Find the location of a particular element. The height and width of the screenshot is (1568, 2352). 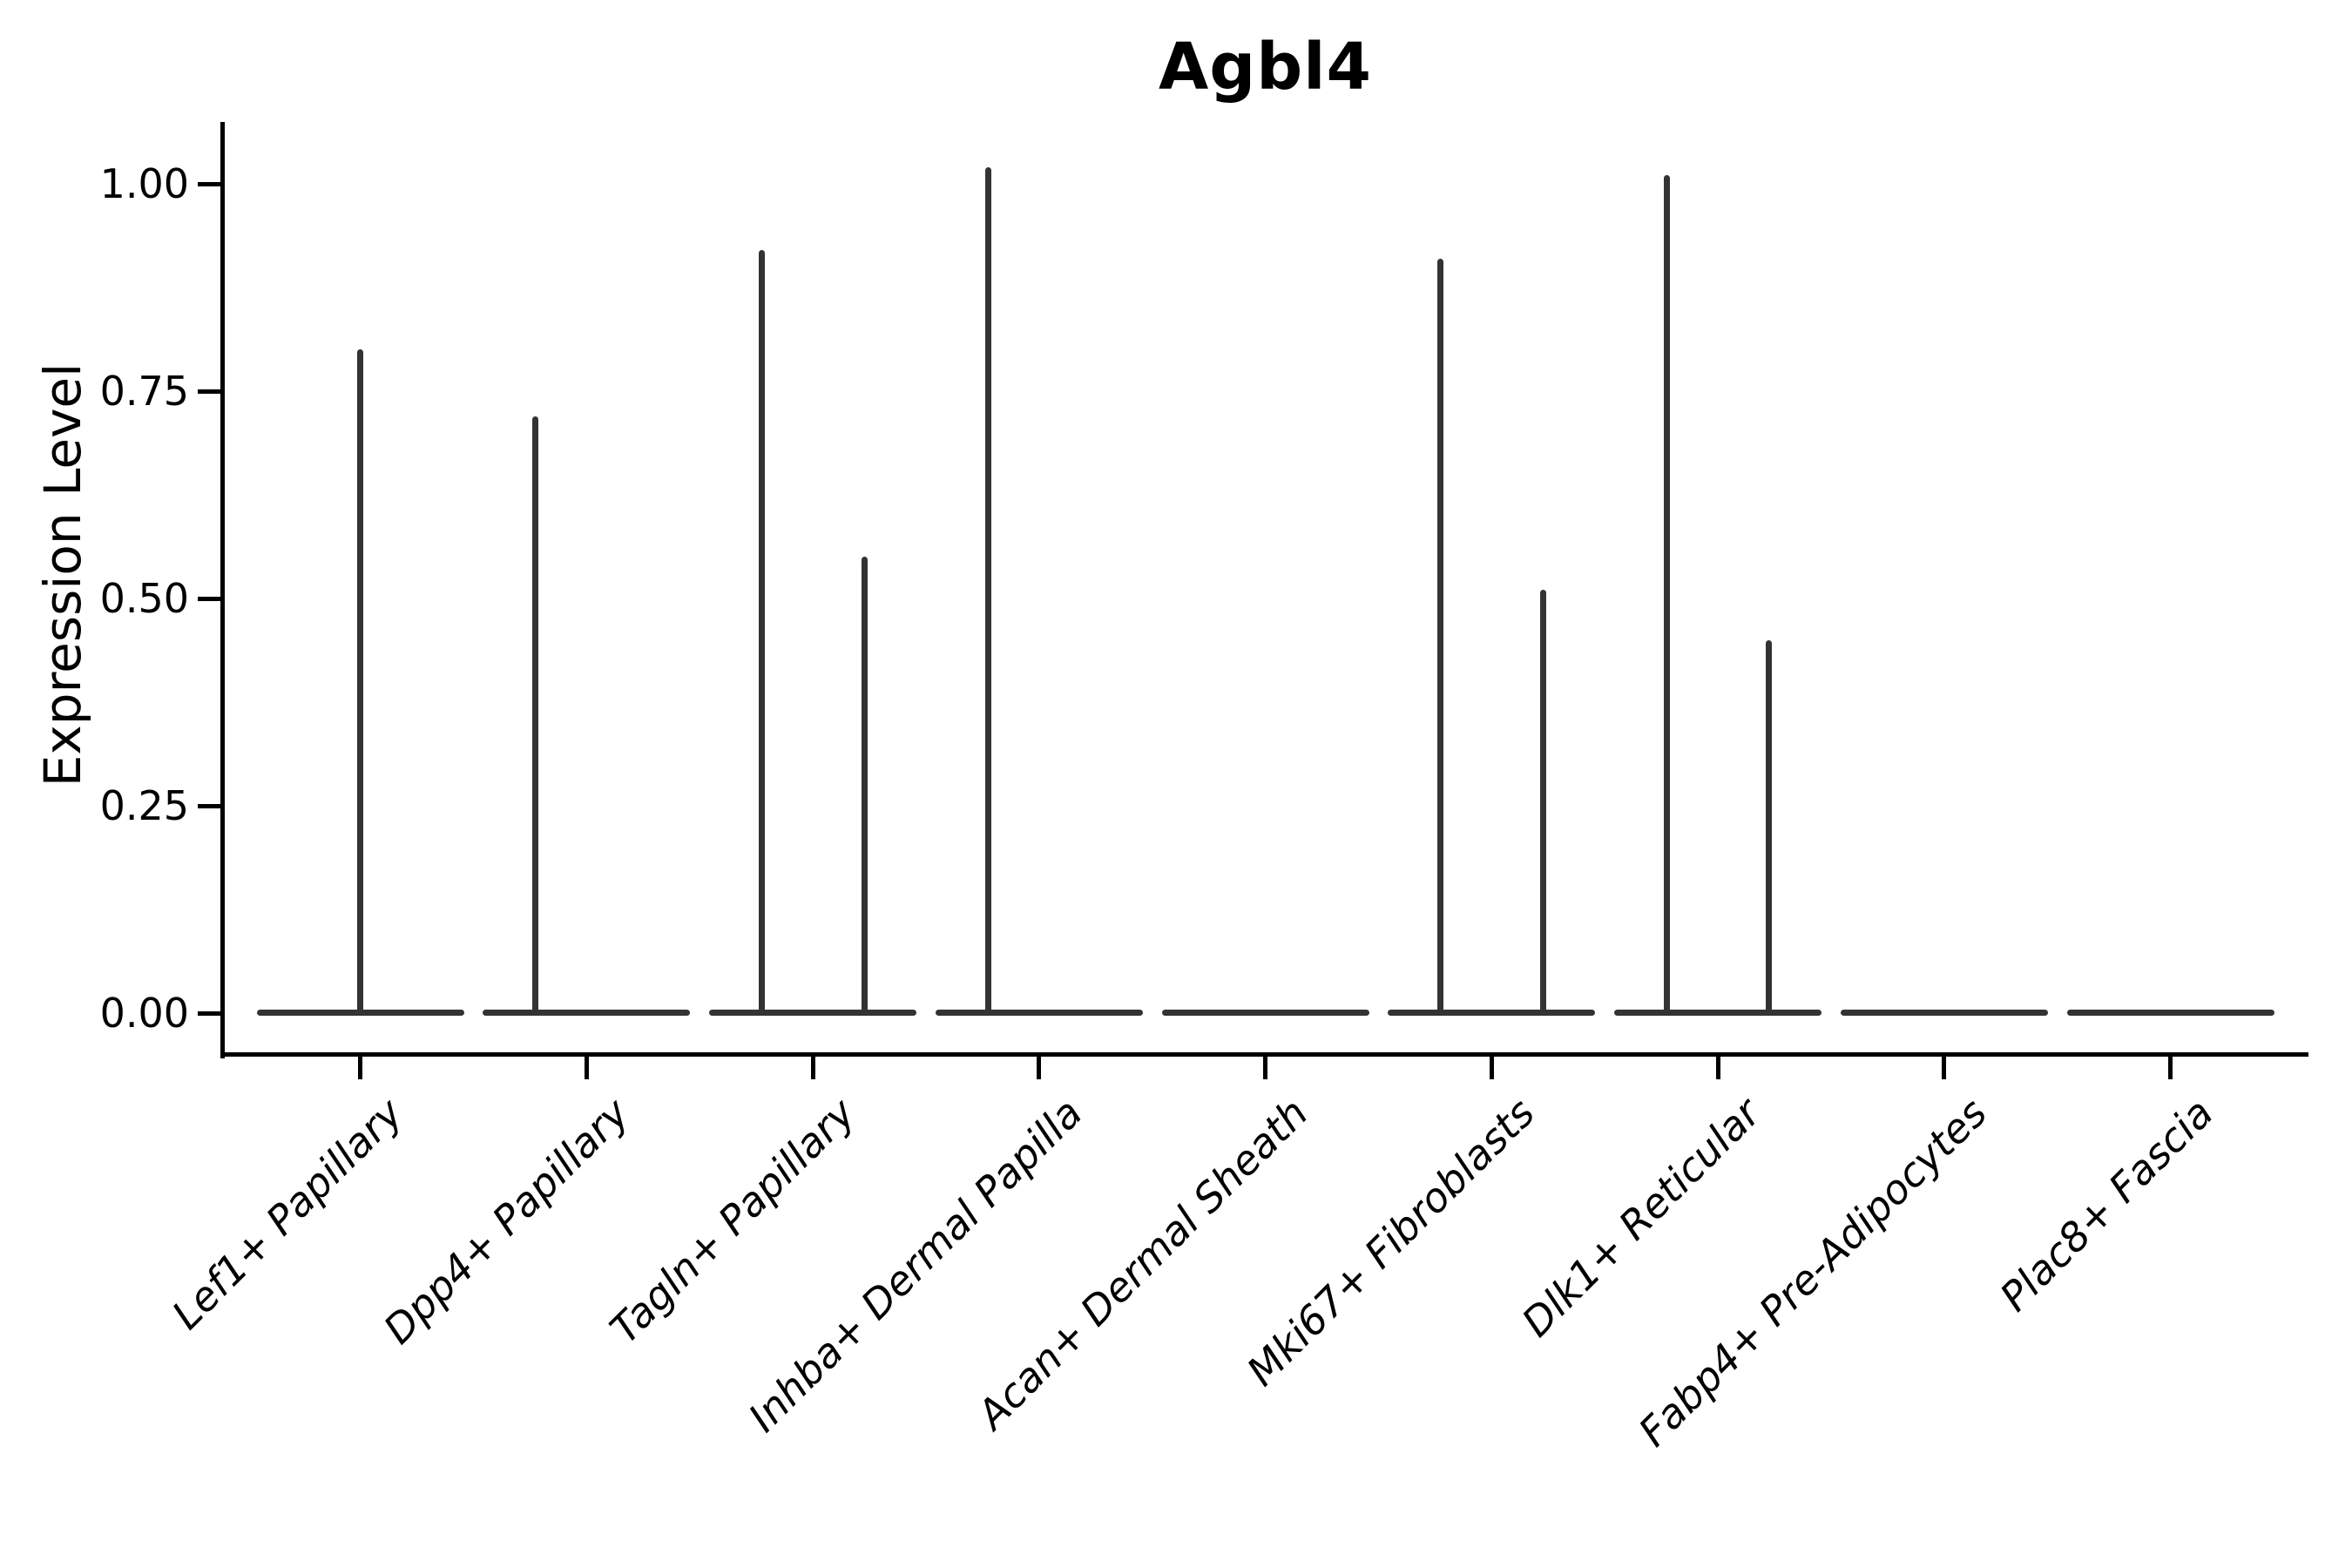

x-tick-label: Lef1+ Papillary is located at coordinates (287, 1213).